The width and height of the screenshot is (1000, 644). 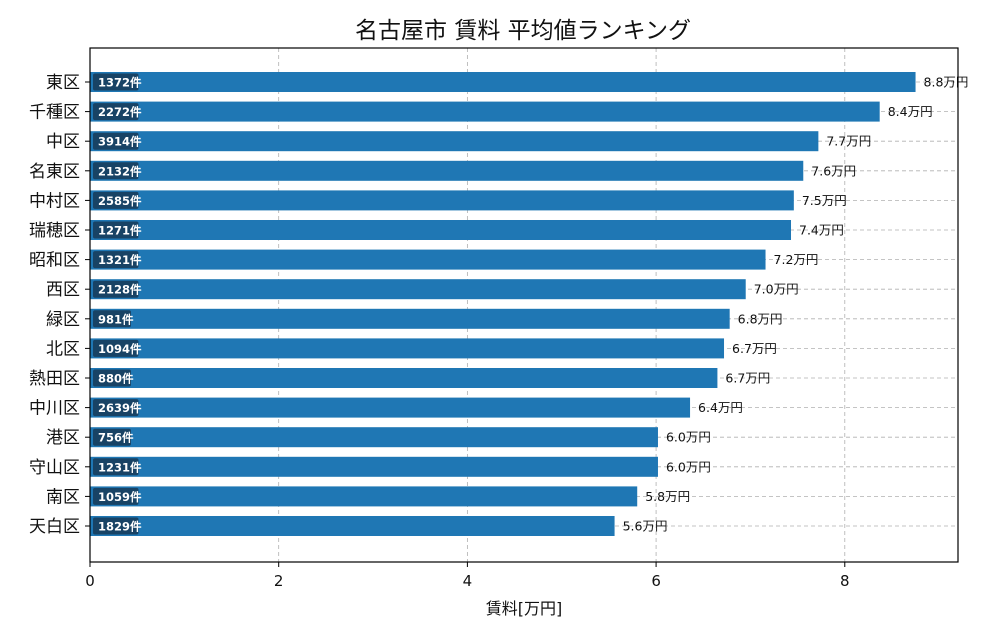 I want to click on x-tick-label: 4, so click(x=468, y=581).